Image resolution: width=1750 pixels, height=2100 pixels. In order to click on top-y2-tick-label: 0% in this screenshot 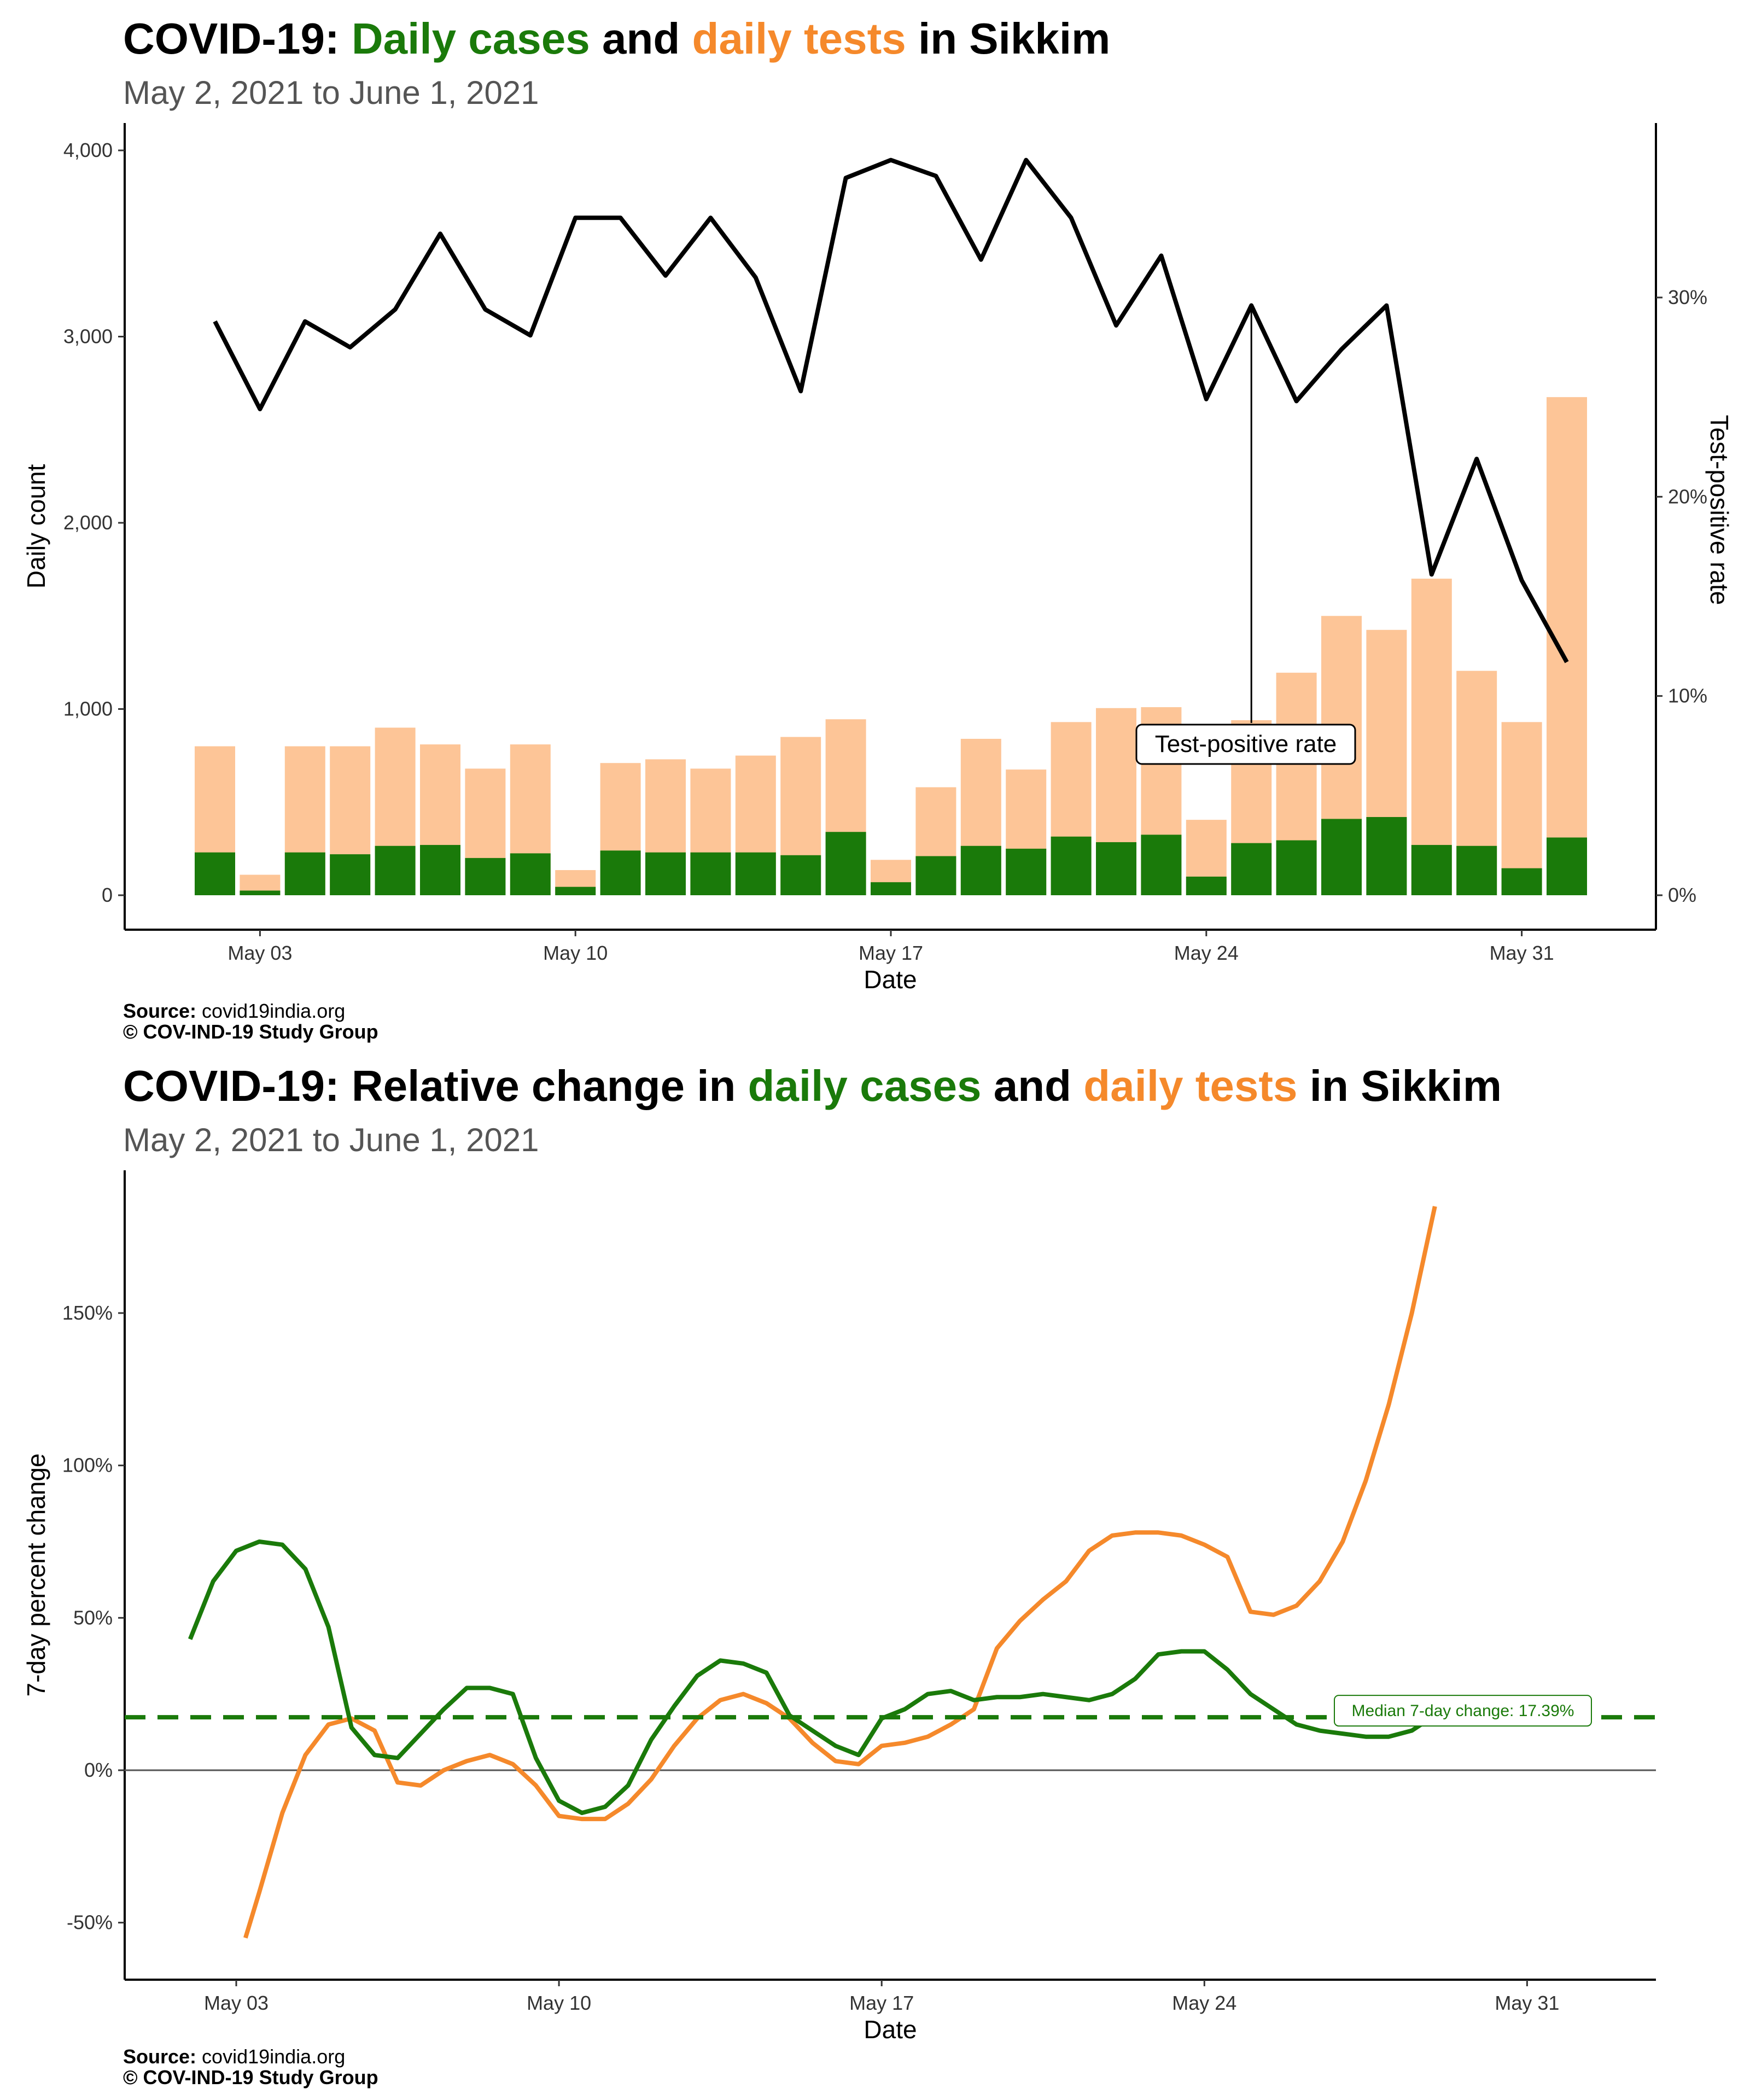, I will do `click(1682, 895)`.